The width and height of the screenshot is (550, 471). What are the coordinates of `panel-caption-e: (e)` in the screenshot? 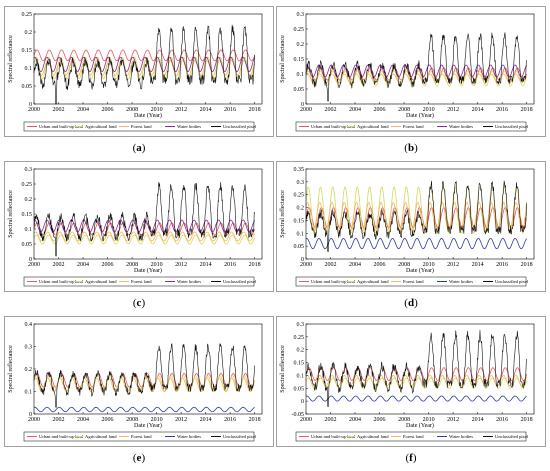 It's located at (139, 458).